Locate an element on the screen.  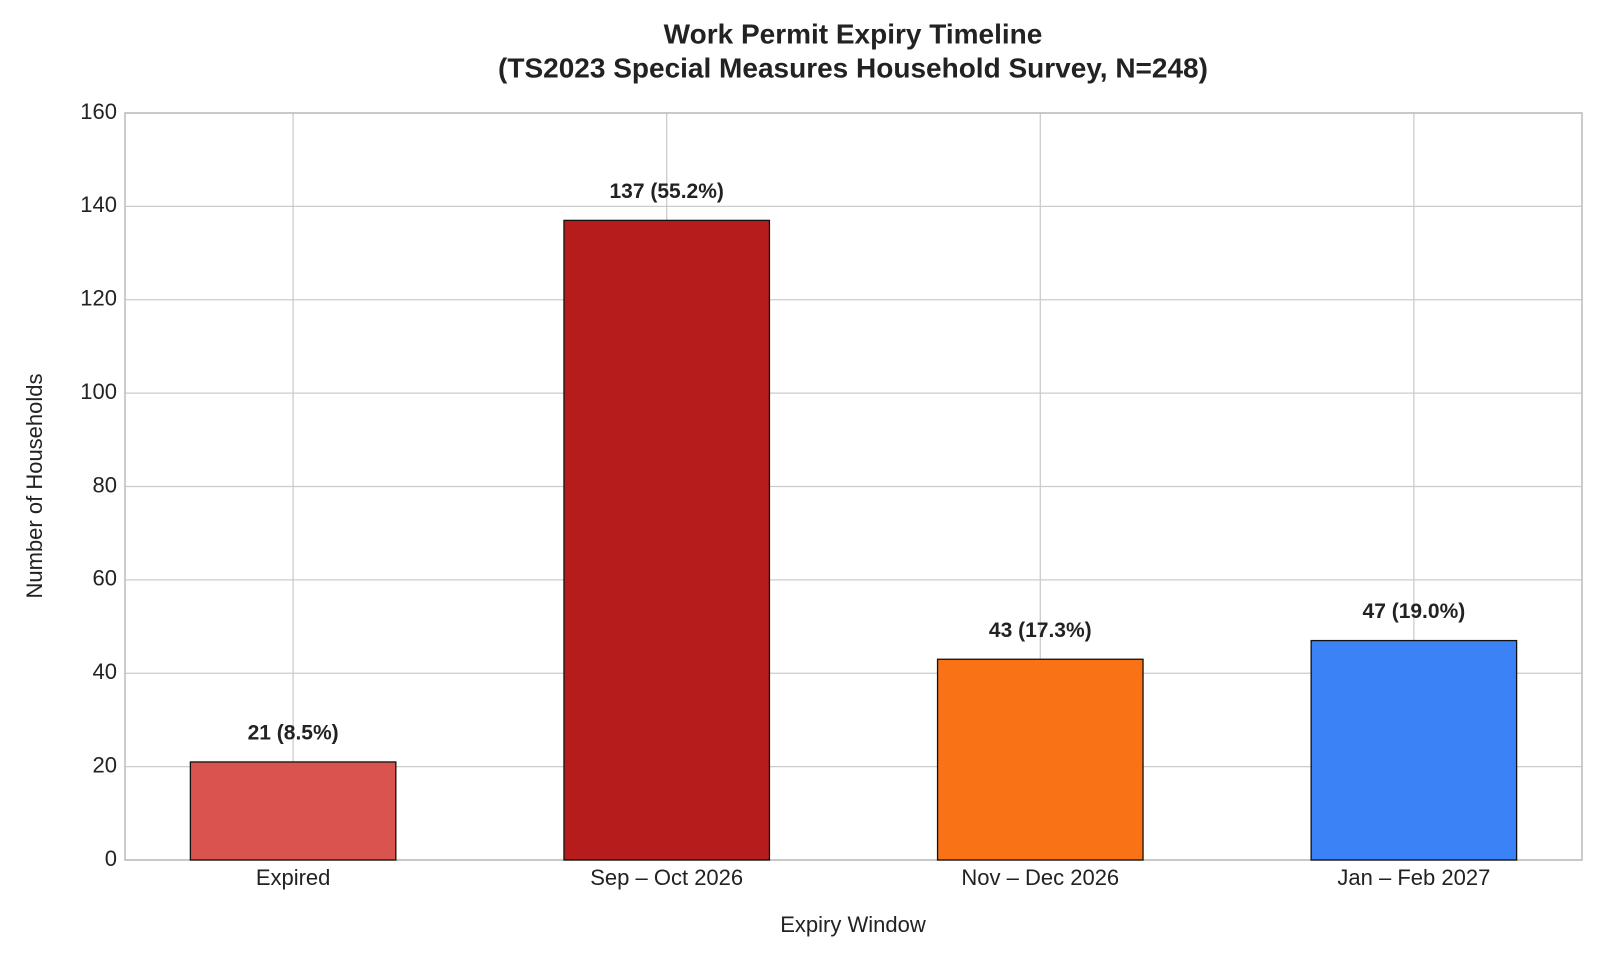
value-label: 47 (19.0%) is located at coordinates (1414, 611).